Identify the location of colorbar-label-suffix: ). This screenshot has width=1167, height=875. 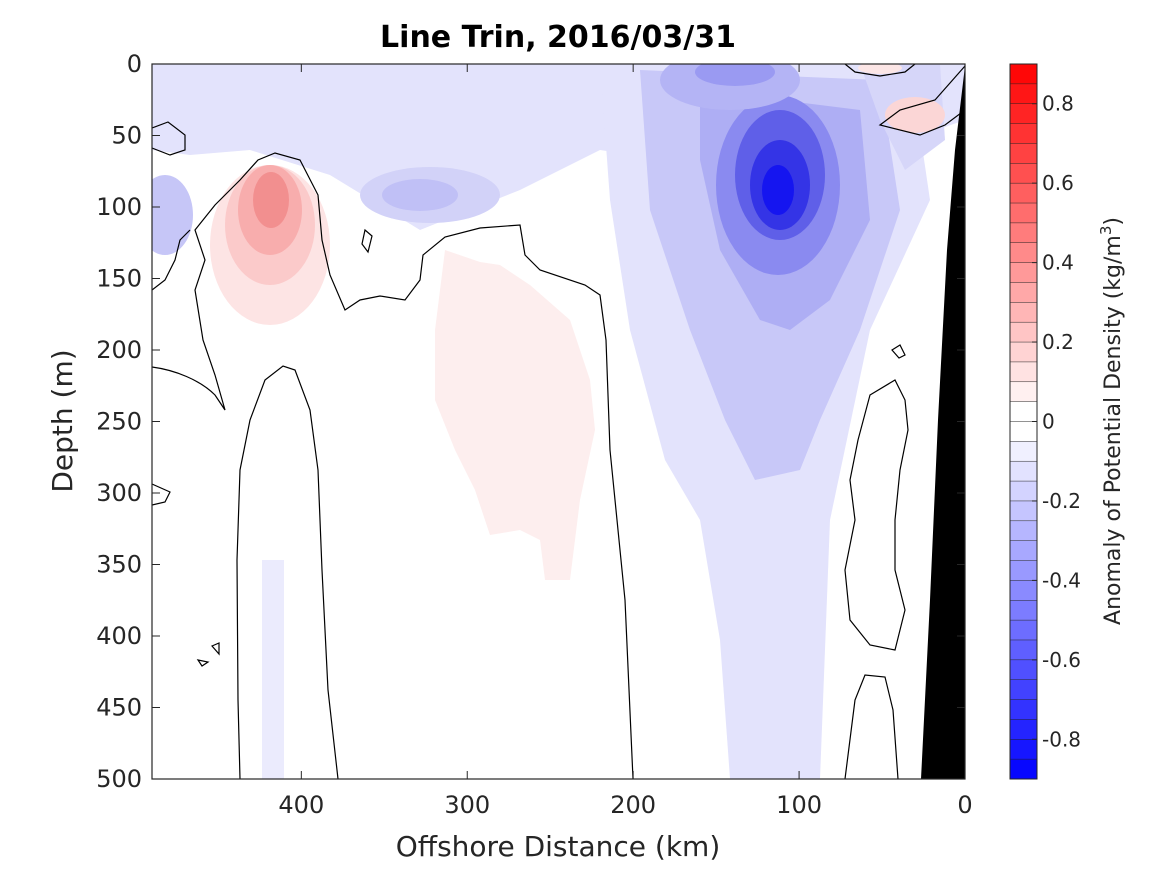
(1113, 221).